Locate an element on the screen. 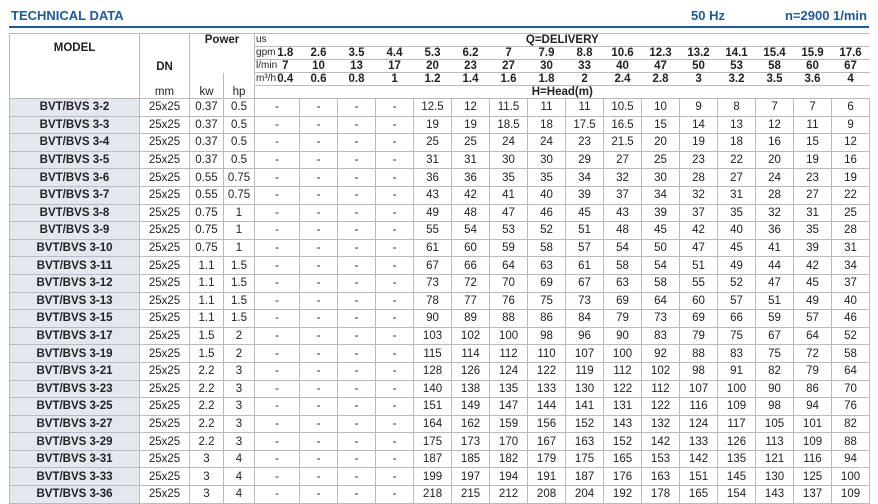 The image size is (878, 504). flow-value: 1 is located at coordinates (394, 79).